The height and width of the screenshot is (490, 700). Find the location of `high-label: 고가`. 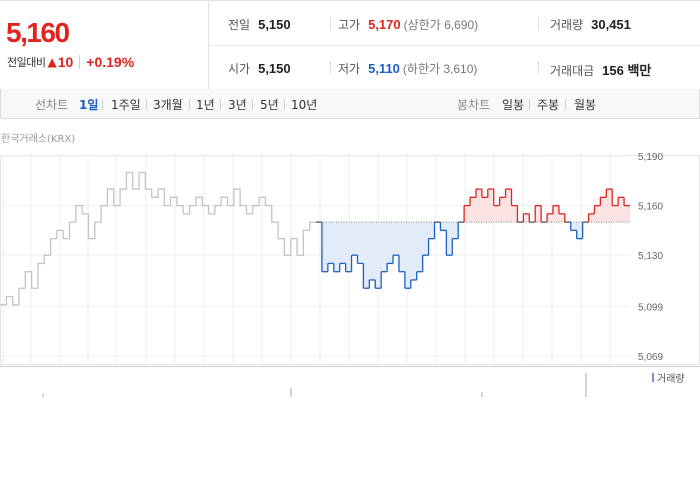

high-label: 고가 is located at coordinates (349, 25).